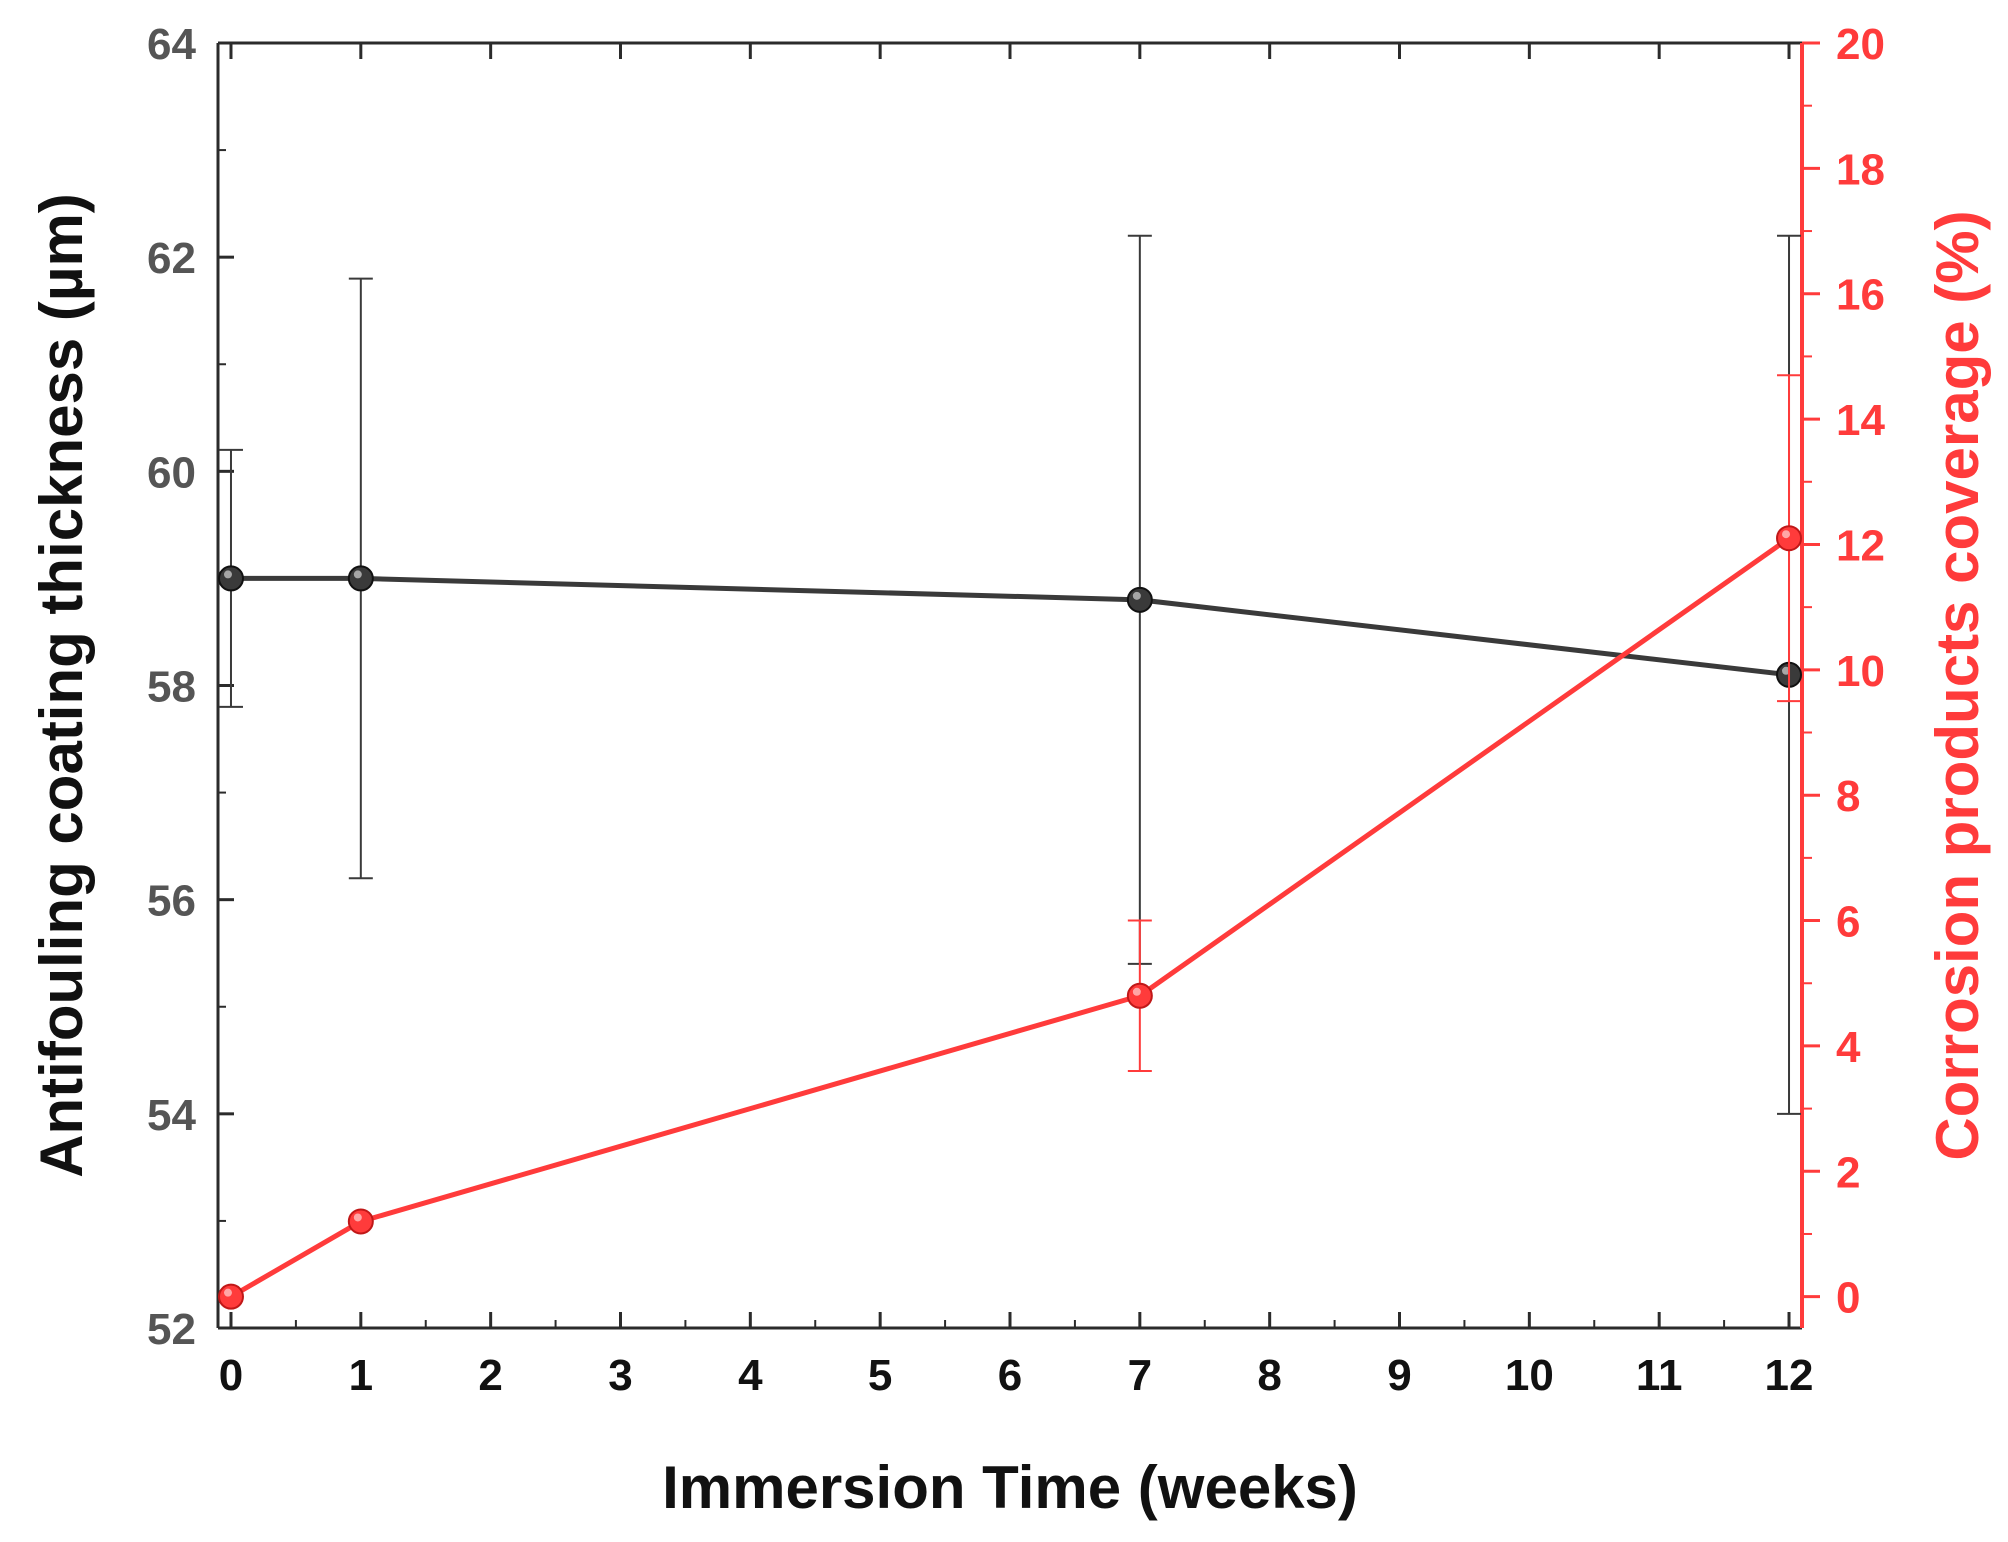  What do you see at coordinates (1140, 1375) in the screenshot?
I see `x-tick-label: 7` at bounding box center [1140, 1375].